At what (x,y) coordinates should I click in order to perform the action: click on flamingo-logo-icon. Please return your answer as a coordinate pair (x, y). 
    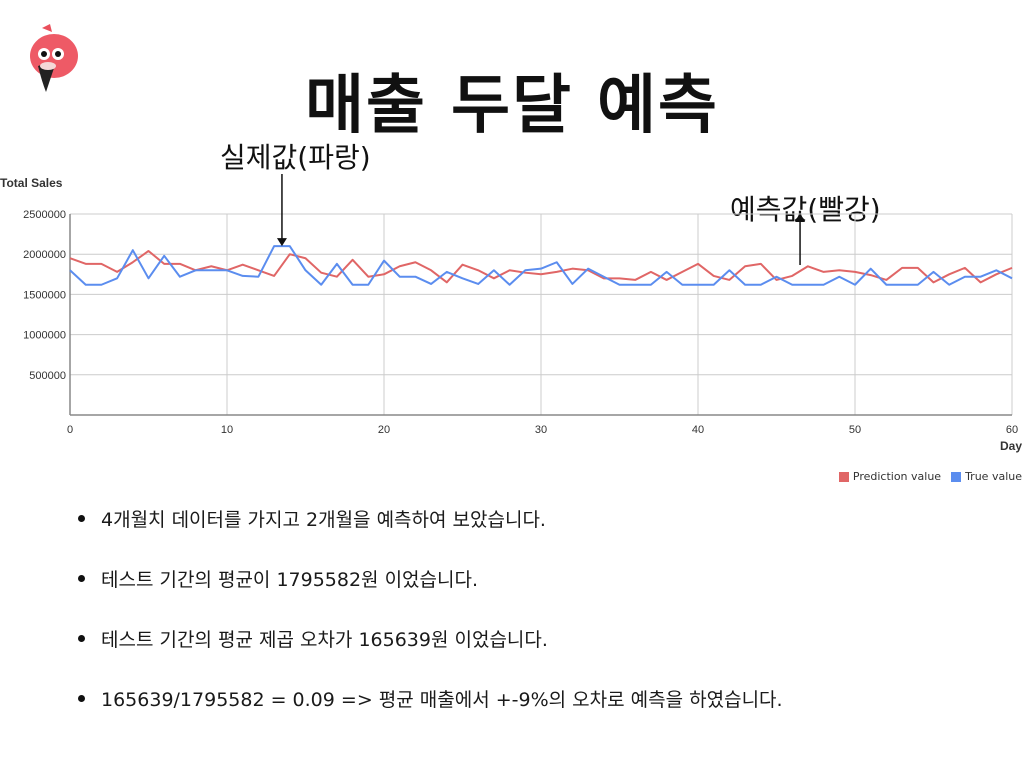
    Looking at the image, I should click on (54, 58).